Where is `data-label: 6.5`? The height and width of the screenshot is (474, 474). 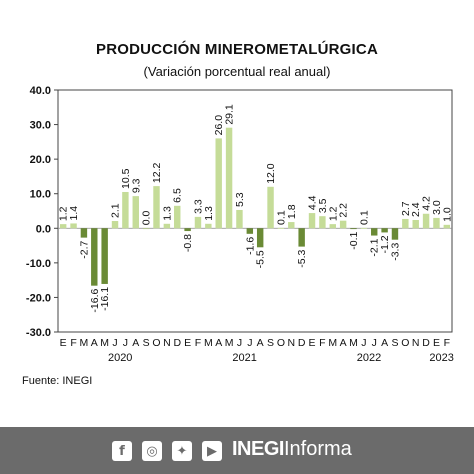
data-label: 6.5 is located at coordinates (178, 195).